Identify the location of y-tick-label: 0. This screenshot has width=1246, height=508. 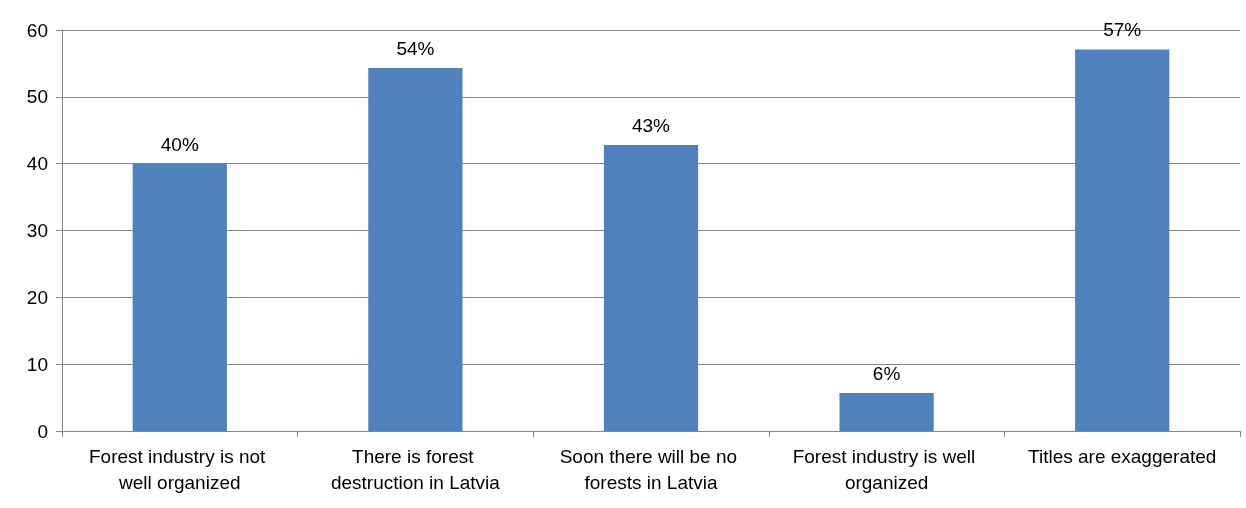
(42, 431).